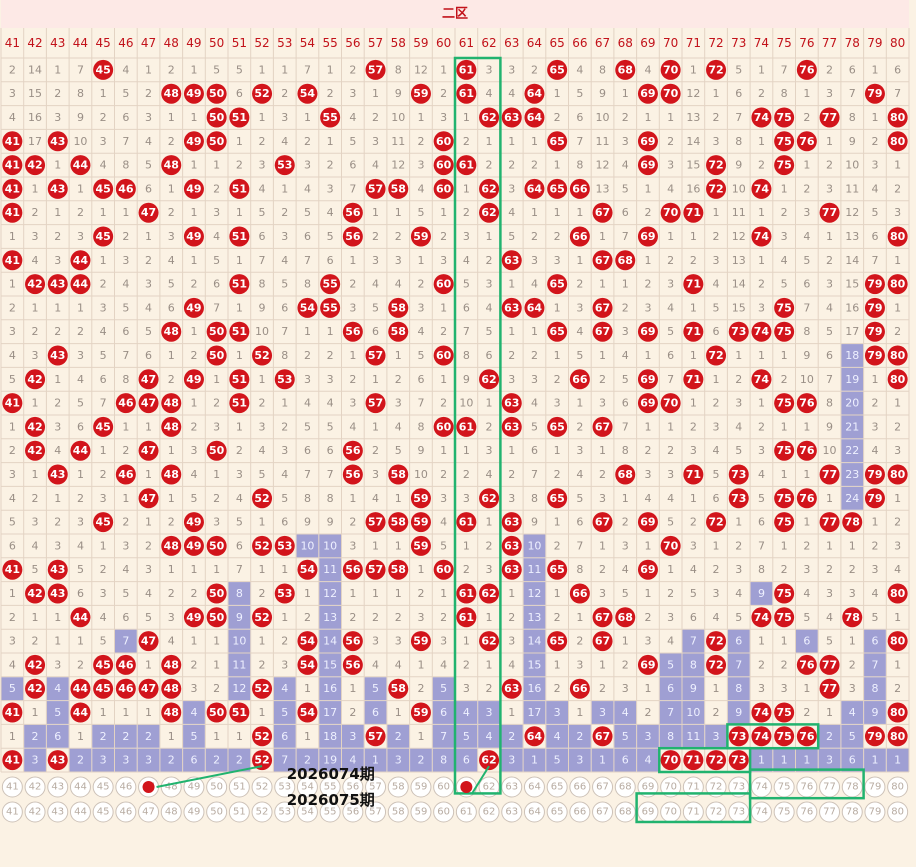 The height and width of the screenshot is (867, 916). Describe the element at coordinates (375, 43) in the screenshot. I see `column-header: 57` at that location.